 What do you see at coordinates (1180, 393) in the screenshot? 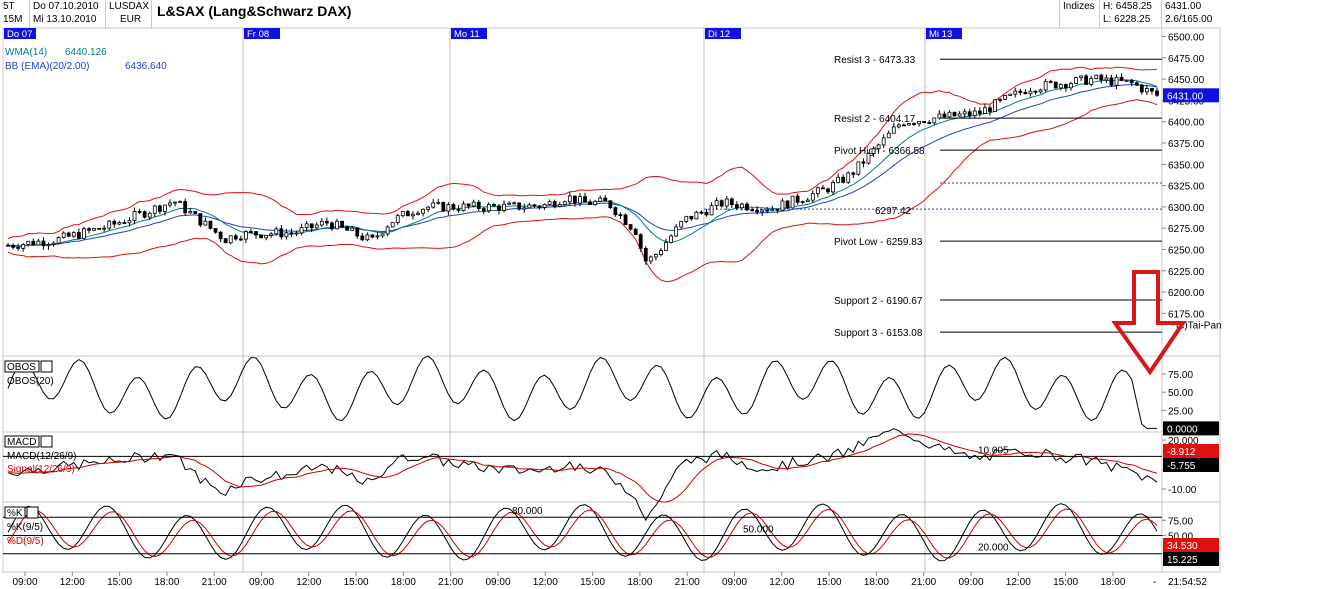
I see `obos-tick-label: 50.00` at bounding box center [1180, 393].